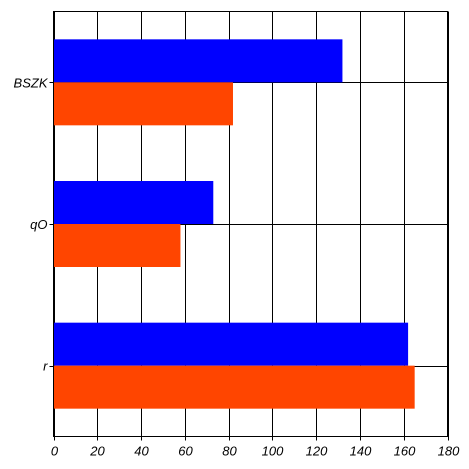 The height and width of the screenshot is (469, 469). What do you see at coordinates (449, 451) in the screenshot?
I see `x-tick-label: 180` at bounding box center [449, 451].